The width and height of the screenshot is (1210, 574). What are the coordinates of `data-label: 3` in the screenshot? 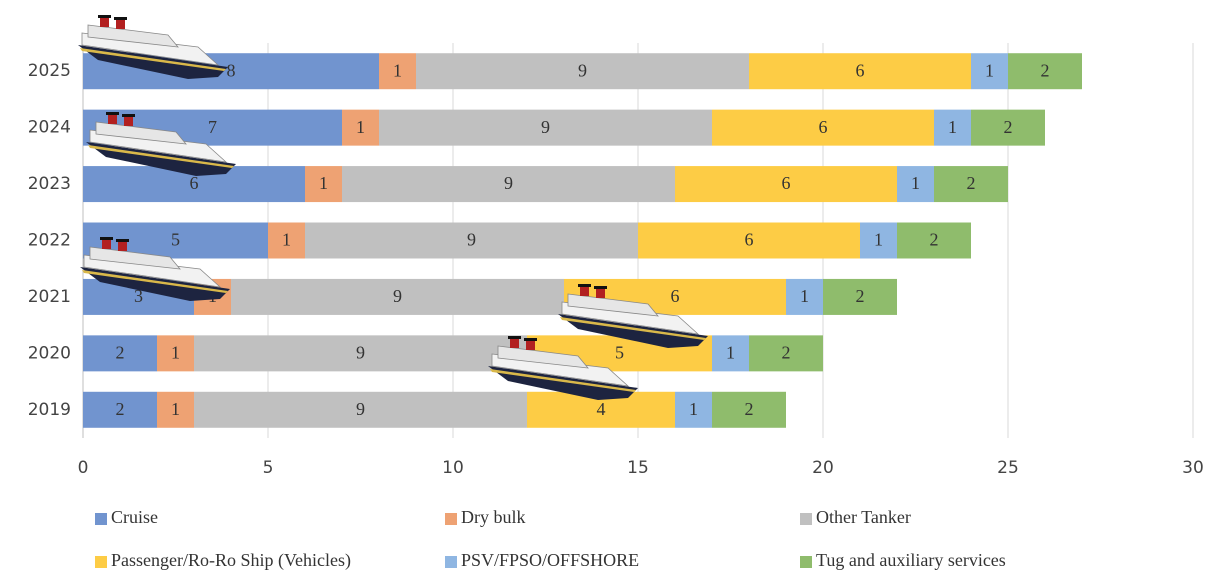 It's located at (138, 296).